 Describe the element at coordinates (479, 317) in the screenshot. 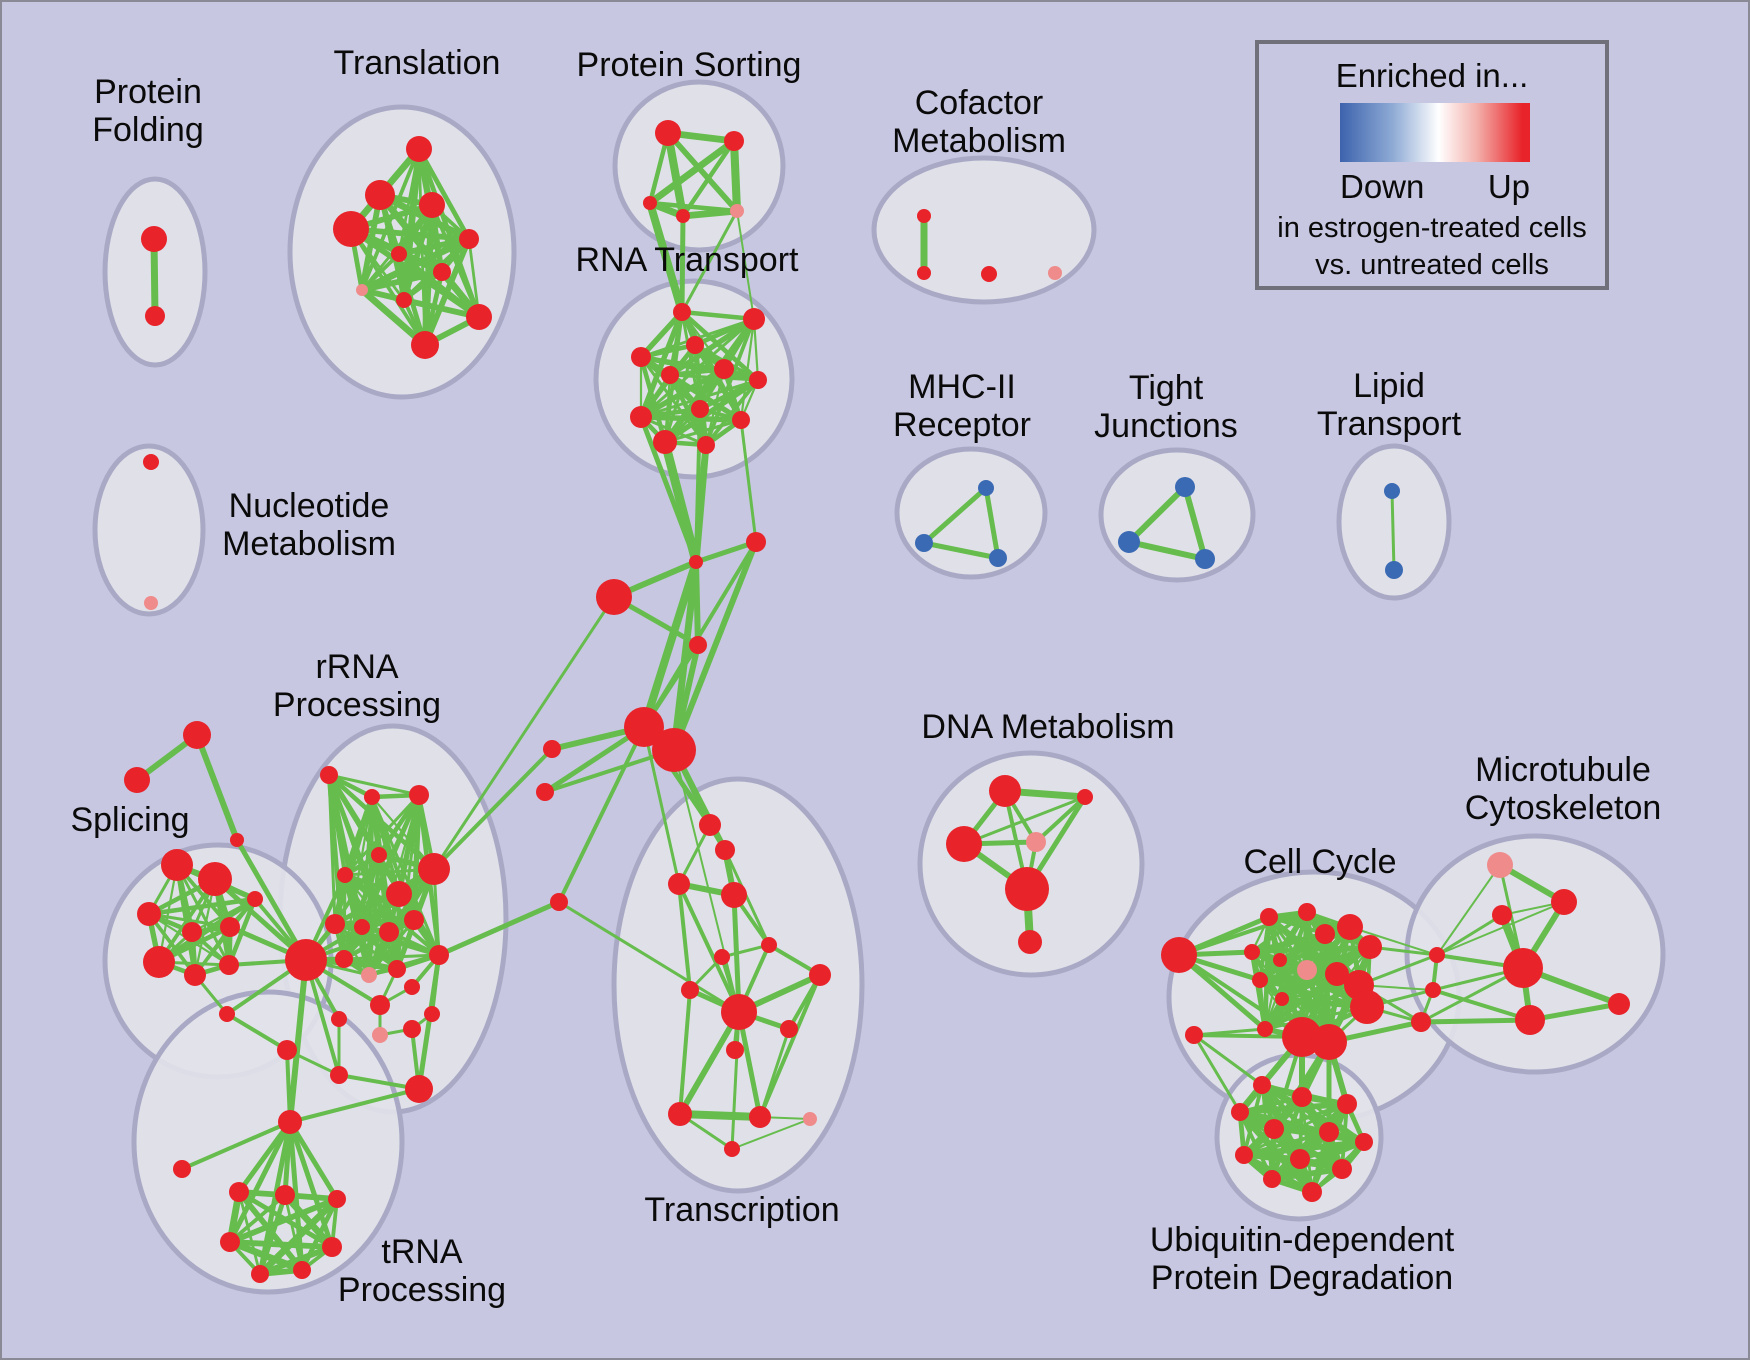

I see `node-tl10` at that location.